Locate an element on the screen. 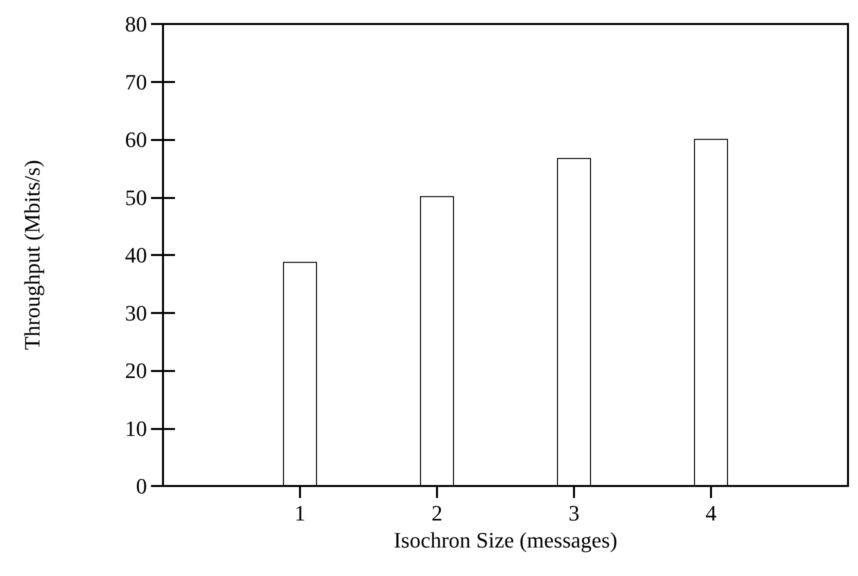  x-axis-title: Isochron Size (messages) is located at coordinates (506, 539).